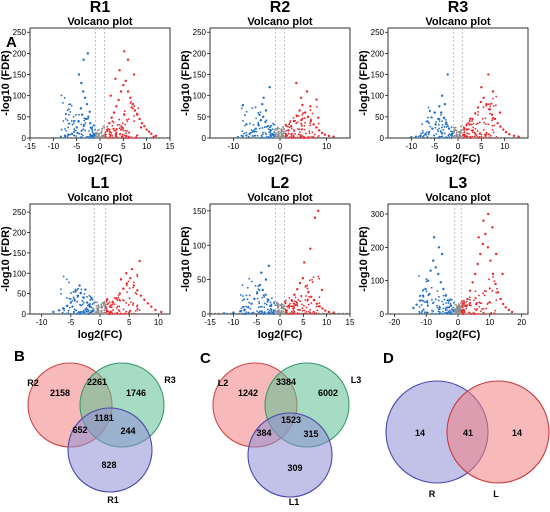  Describe the element at coordinates (291, 420) in the screenshot. I see `venn-count-abc: 1523` at that location.